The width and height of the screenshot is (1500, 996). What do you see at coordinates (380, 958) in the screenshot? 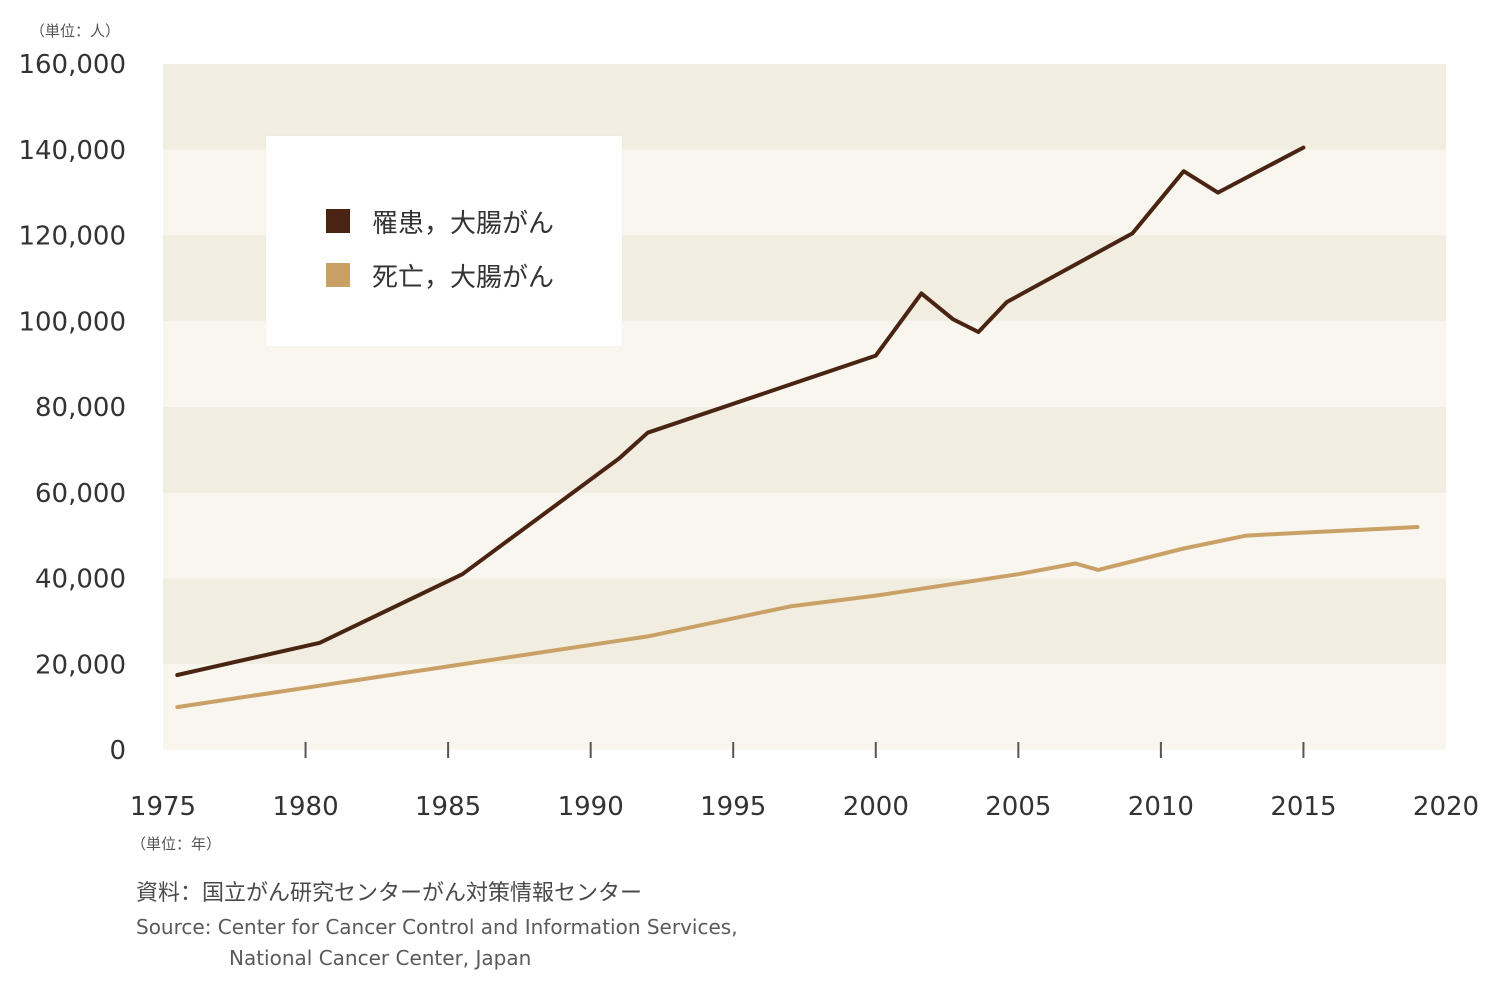
I see `source-english-line2: National Cancer Center, Japan` at bounding box center [380, 958].